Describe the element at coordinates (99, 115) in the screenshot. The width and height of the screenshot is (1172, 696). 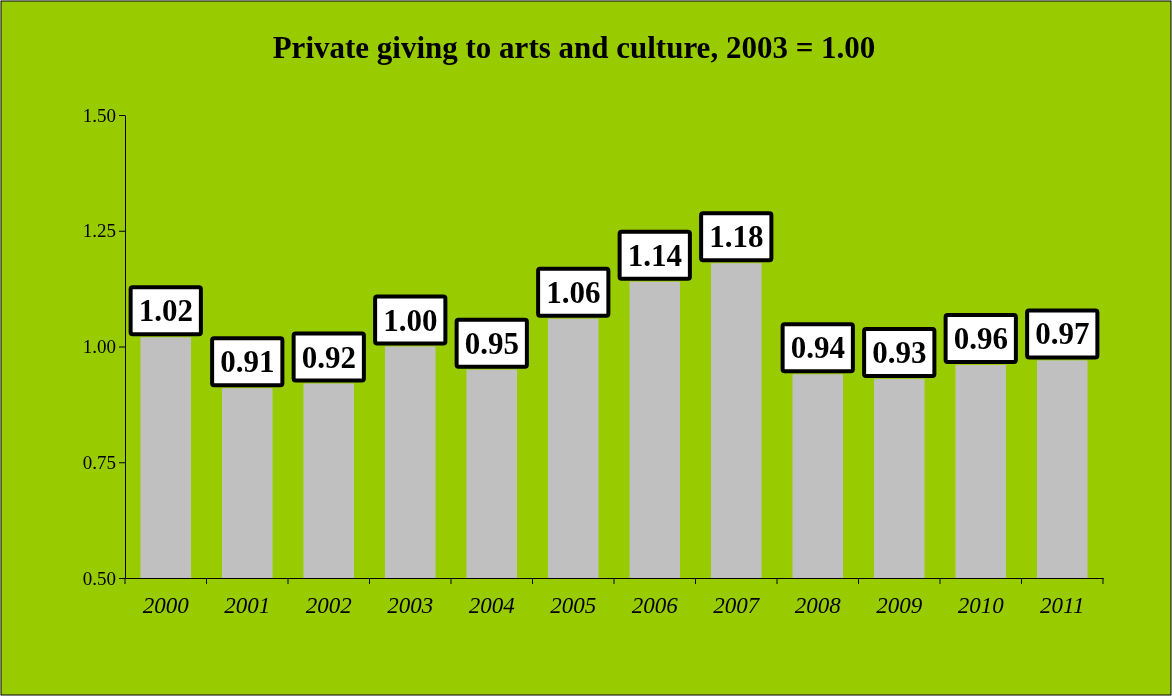
I see `y-tick-label: 1.50` at that location.